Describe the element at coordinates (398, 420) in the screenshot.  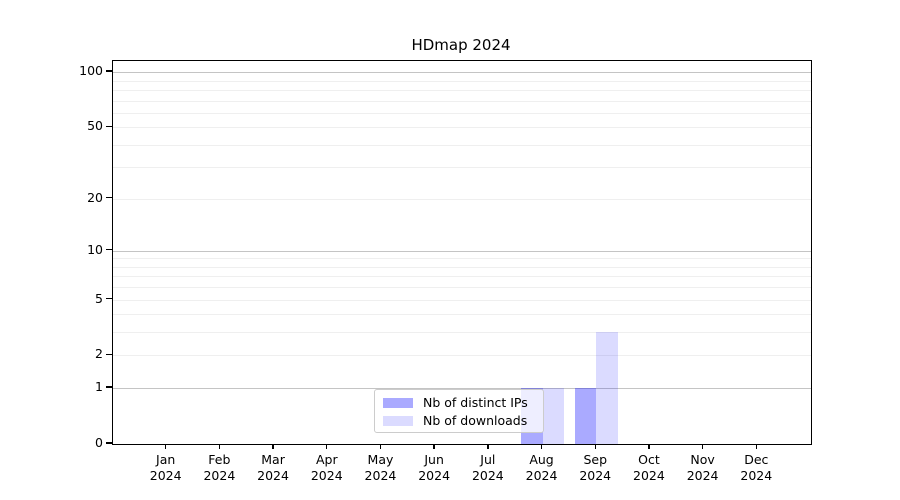
I see `legend-swatch-downloads-icon` at that location.